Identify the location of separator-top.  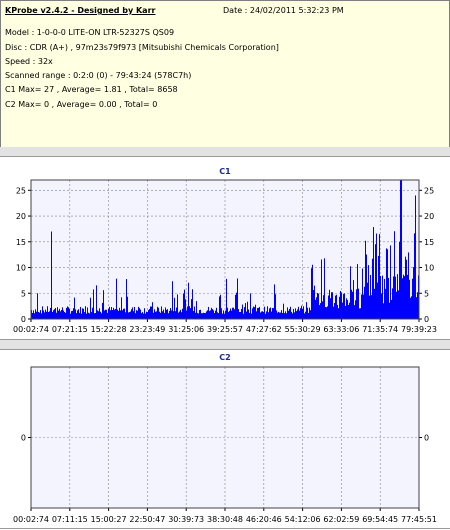
(225, 151).